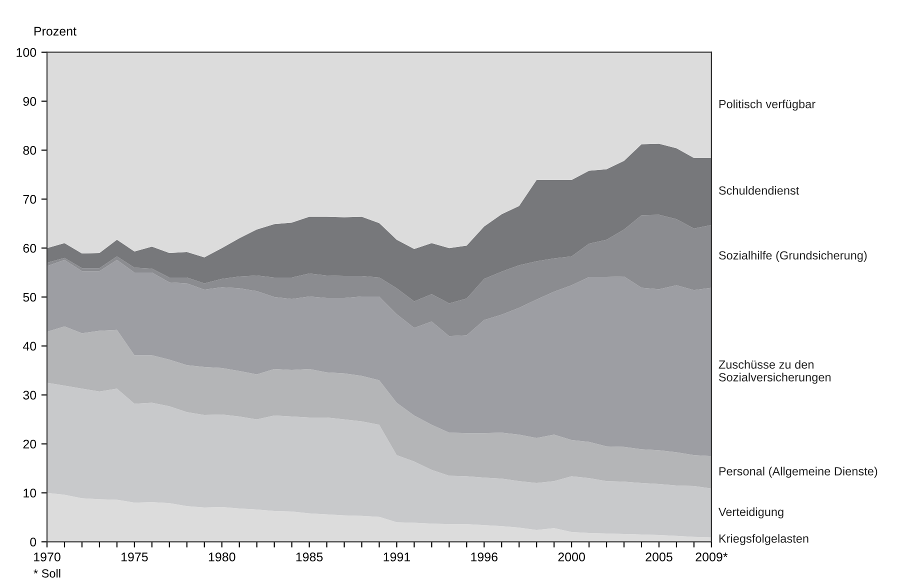 Image resolution: width=904 pixels, height=587 pixels. Describe the element at coordinates (774, 372) in the screenshot. I see `series-label: Zuschüsse zu den Sozialversicherungen` at that location.